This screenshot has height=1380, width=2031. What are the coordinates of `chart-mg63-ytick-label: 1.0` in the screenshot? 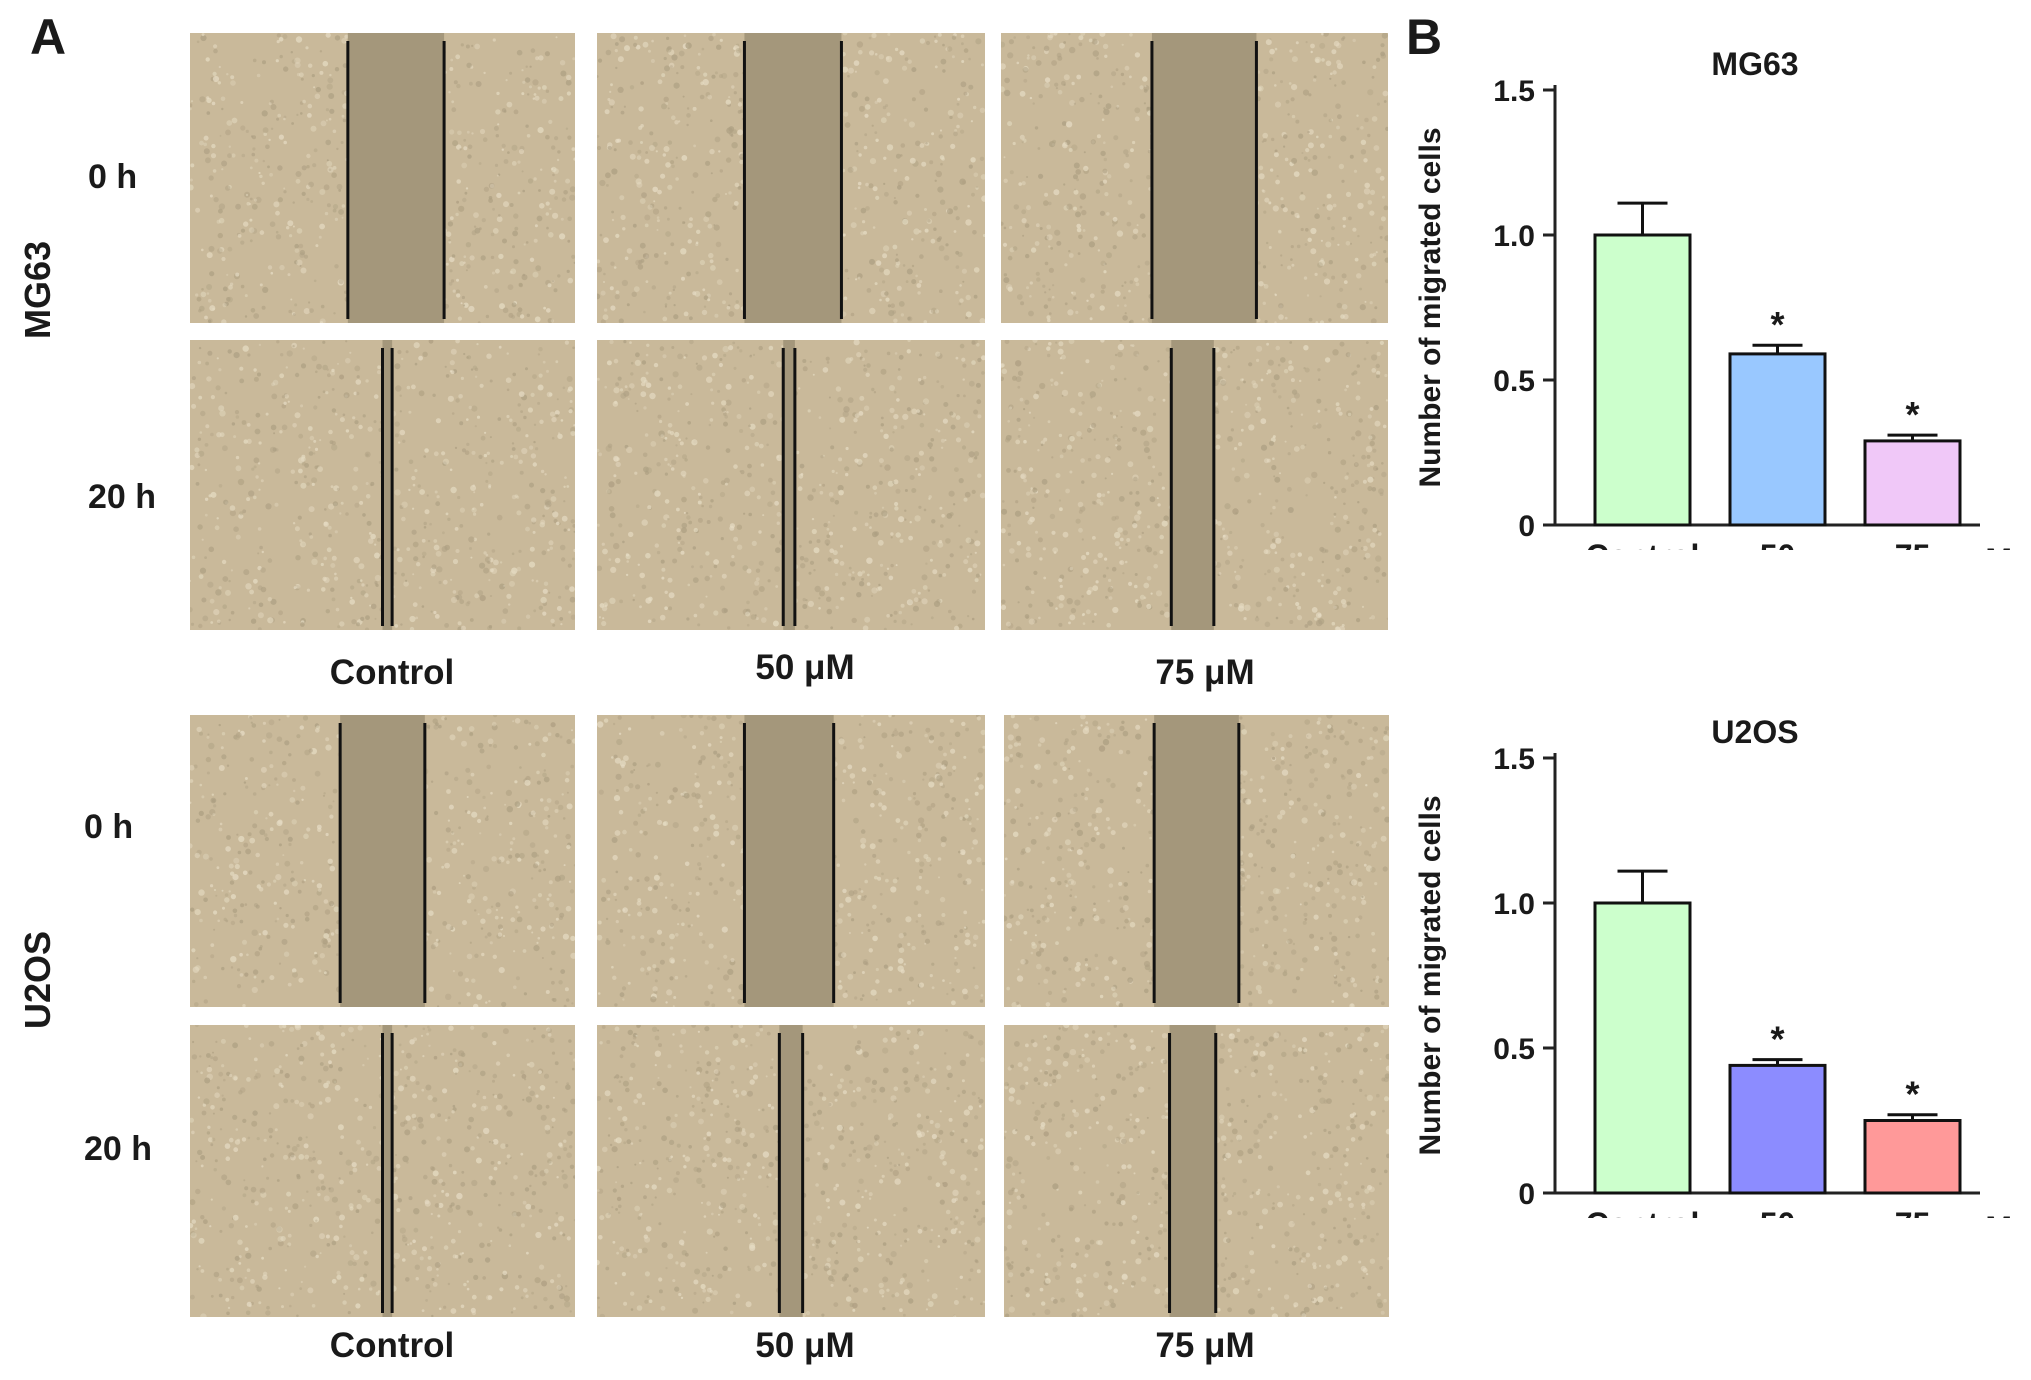 It's located at (1514, 236).